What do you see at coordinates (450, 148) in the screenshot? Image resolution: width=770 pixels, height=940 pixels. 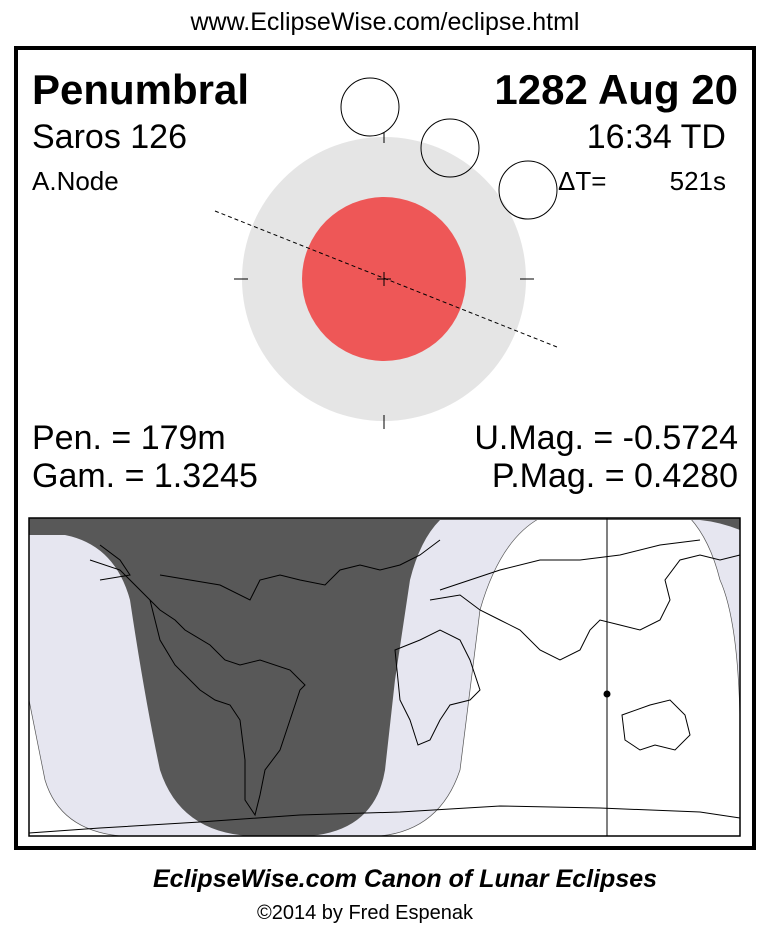 I see `moon-position-greatest` at bounding box center [450, 148].